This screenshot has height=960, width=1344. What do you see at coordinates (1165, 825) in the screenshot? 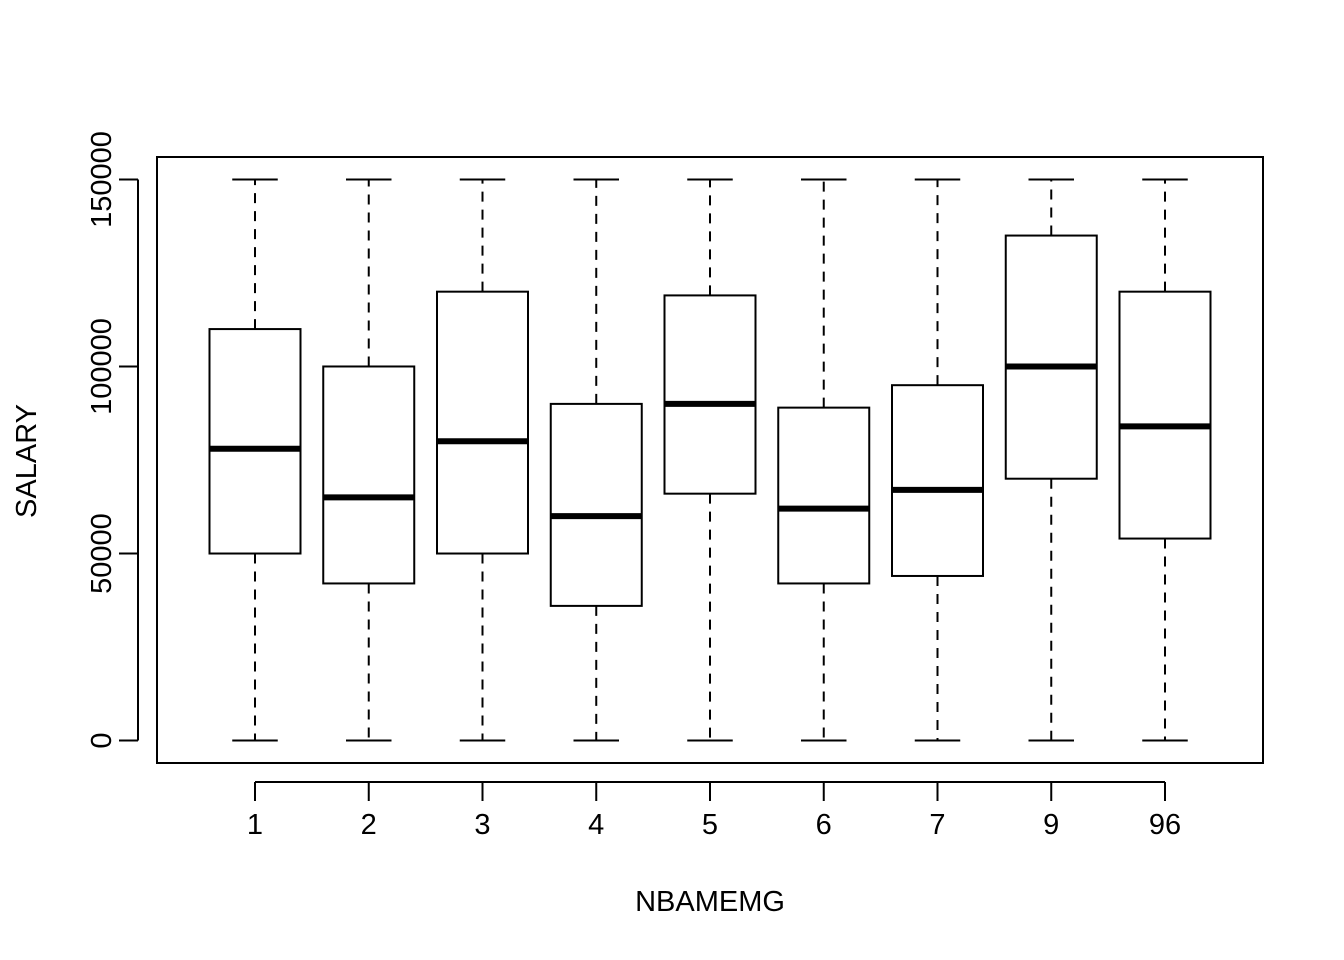
I see `x-tick-label: 96` at bounding box center [1165, 825].